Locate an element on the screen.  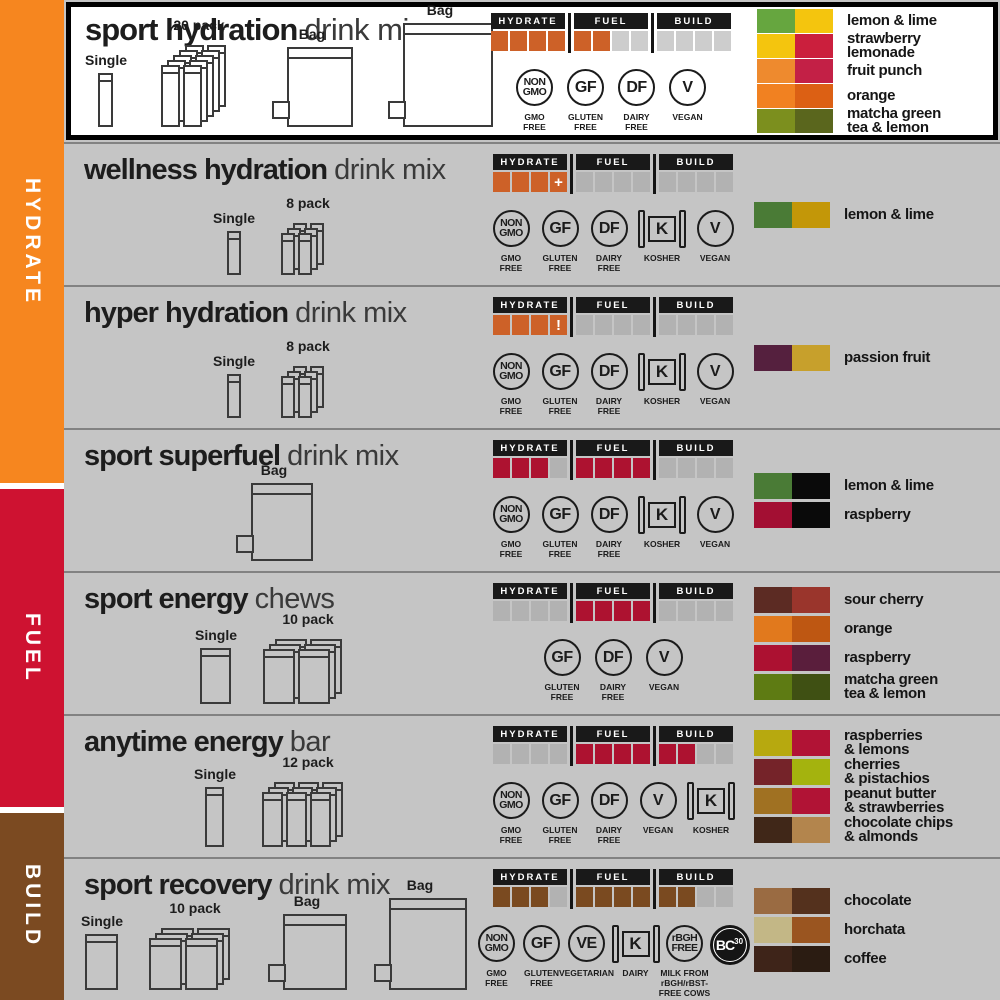
meter-segment-hydrate: HYDRATE! is located at coordinates (530, 316).